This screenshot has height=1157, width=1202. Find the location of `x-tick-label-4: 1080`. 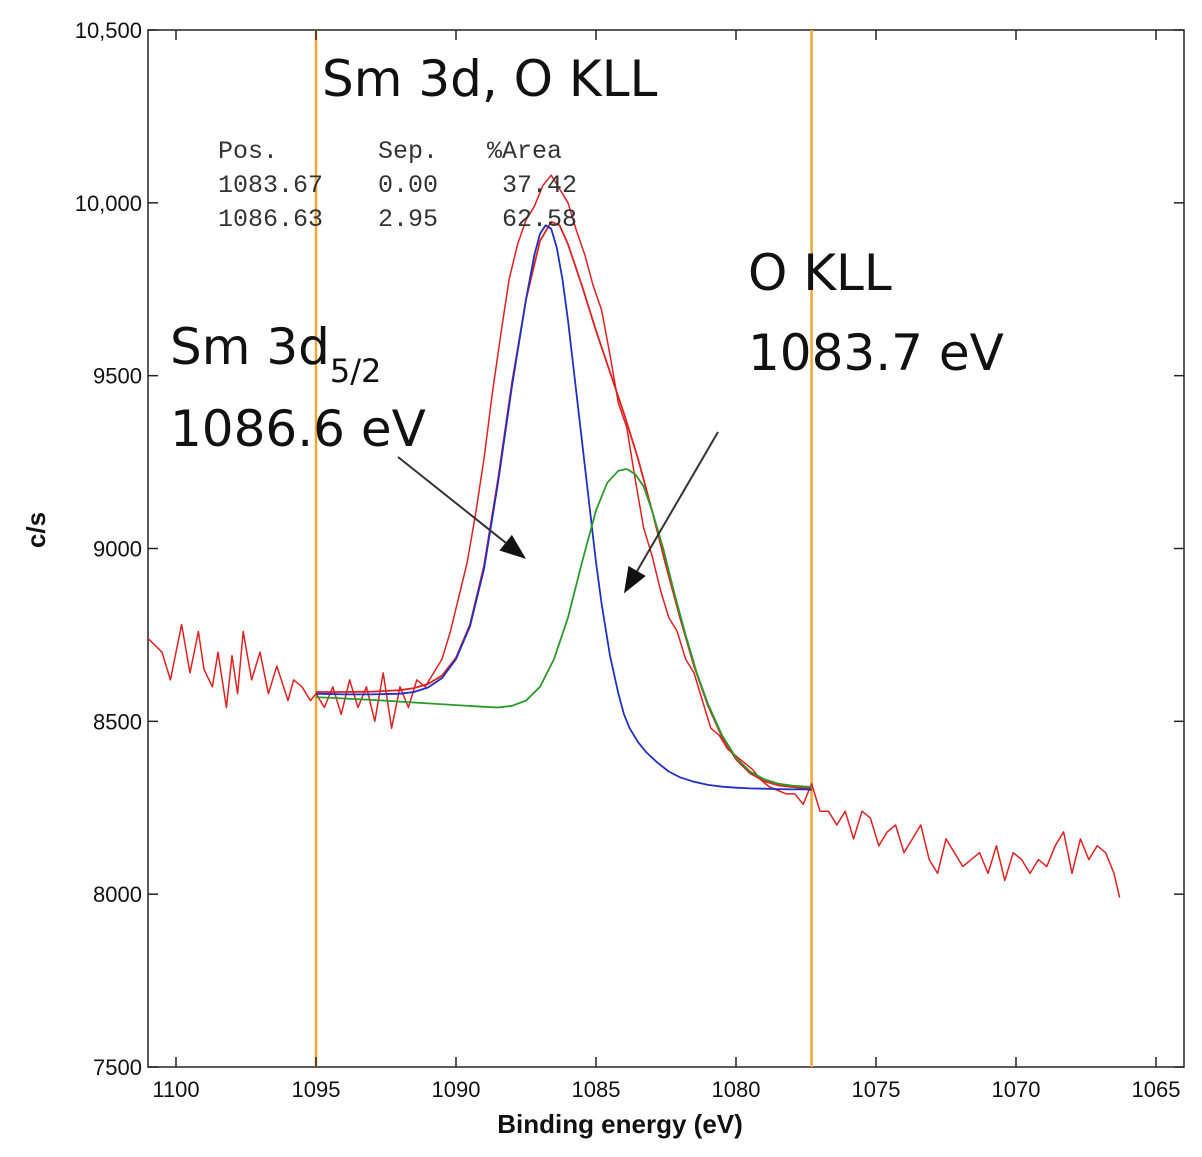

x-tick-label-4: 1080 is located at coordinates (736, 1089).